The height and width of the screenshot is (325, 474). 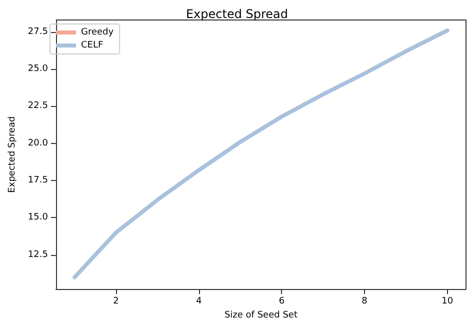 I want to click on y-tick-label: 20.0, so click(x=38, y=143).